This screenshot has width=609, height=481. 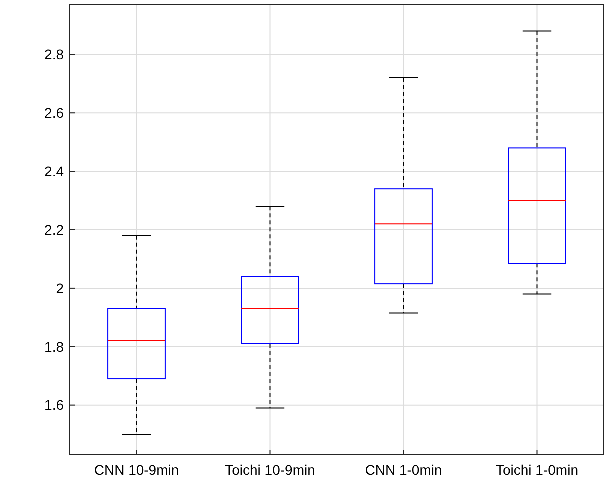 I want to click on y-tick-label: 1.8, so click(x=54, y=346).